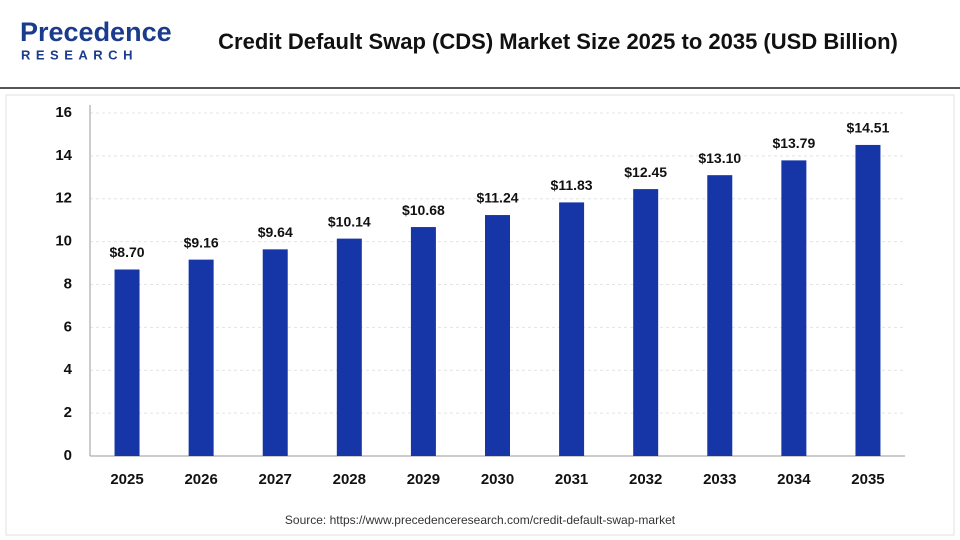 The height and width of the screenshot is (540, 960). What do you see at coordinates (275, 232) in the screenshot?
I see `data-label: $9.64` at bounding box center [275, 232].